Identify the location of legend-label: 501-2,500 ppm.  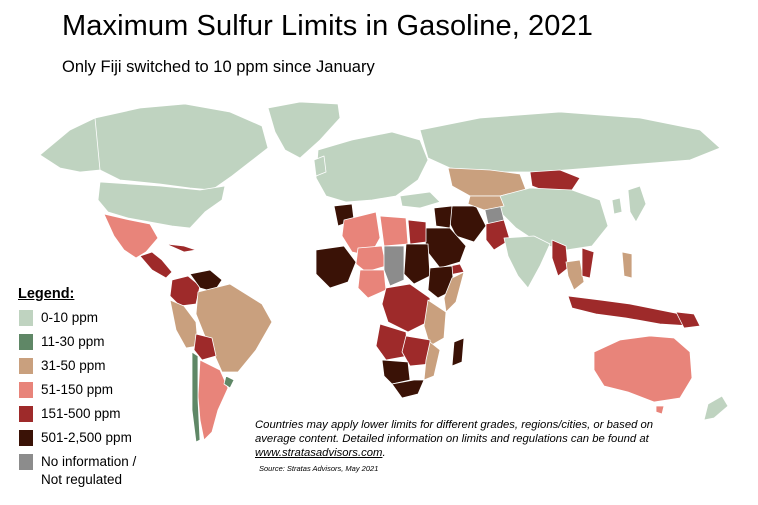
(86, 437).